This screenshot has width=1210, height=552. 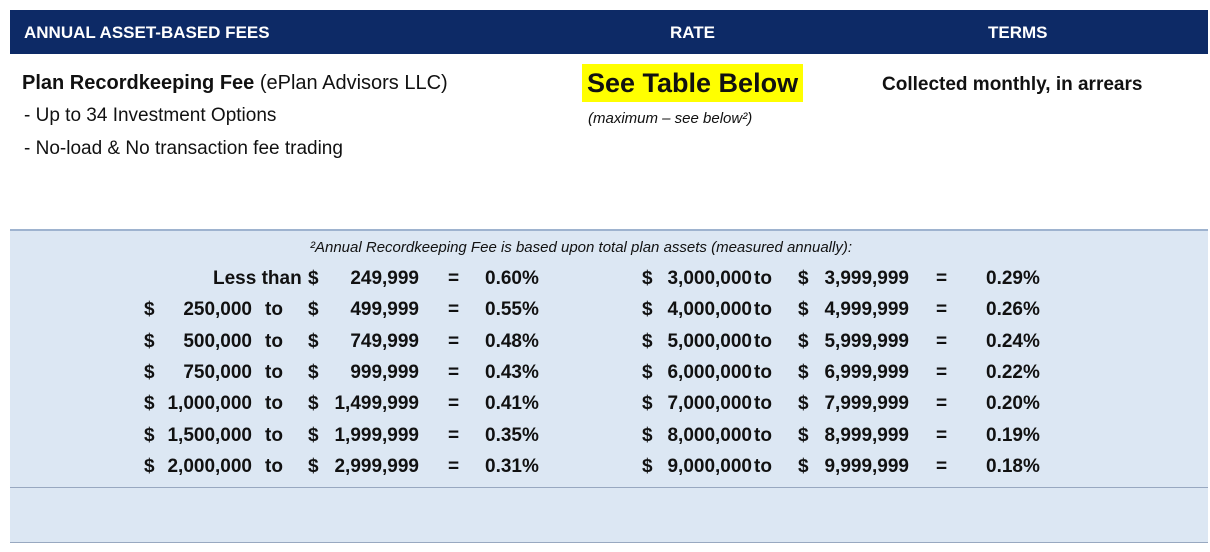 What do you see at coordinates (866, 341) in the screenshot?
I see `tier-to-amount: 5,999,999` at bounding box center [866, 341].